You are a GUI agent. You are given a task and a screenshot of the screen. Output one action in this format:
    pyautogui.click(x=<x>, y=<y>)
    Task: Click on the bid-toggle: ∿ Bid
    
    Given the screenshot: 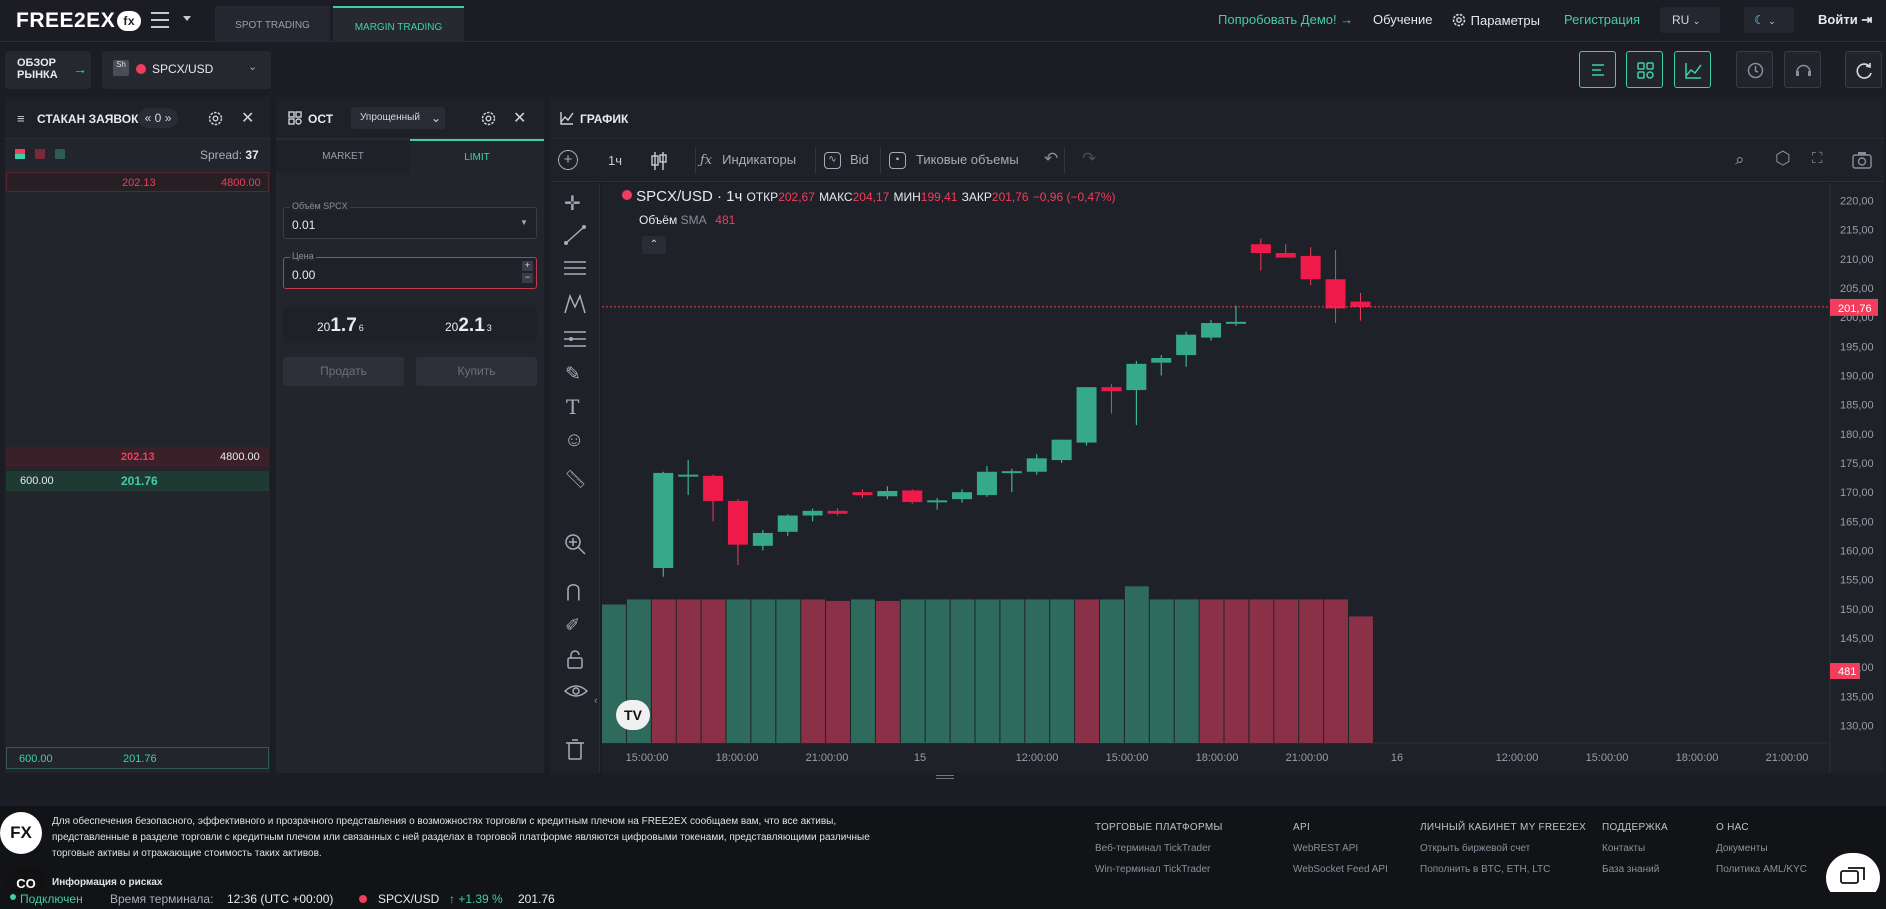 What is the action you would take?
    pyautogui.click(x=846, y=160)
    